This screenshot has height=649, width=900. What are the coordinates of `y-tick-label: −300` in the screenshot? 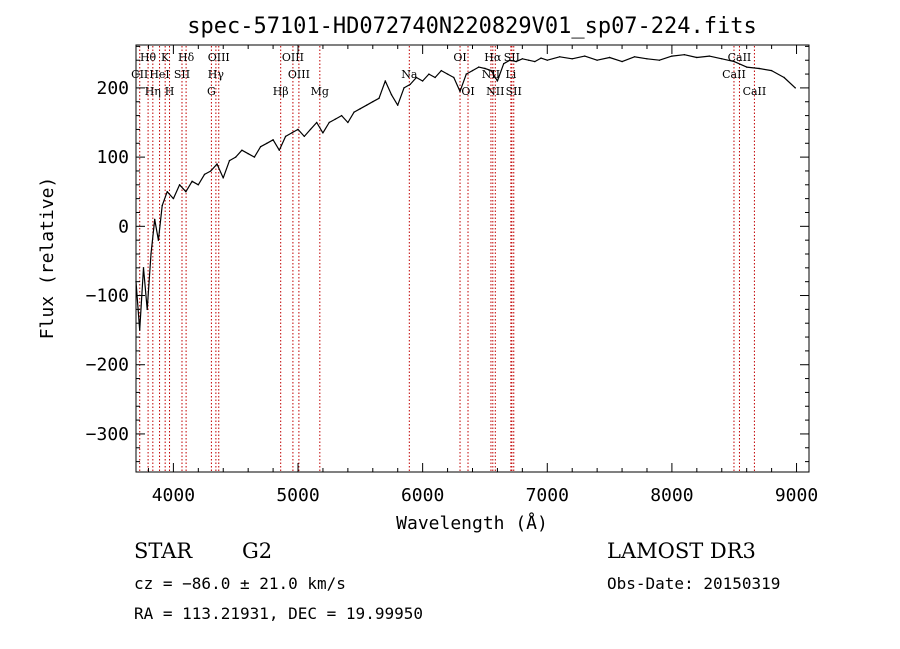 It's located at (107, 434).